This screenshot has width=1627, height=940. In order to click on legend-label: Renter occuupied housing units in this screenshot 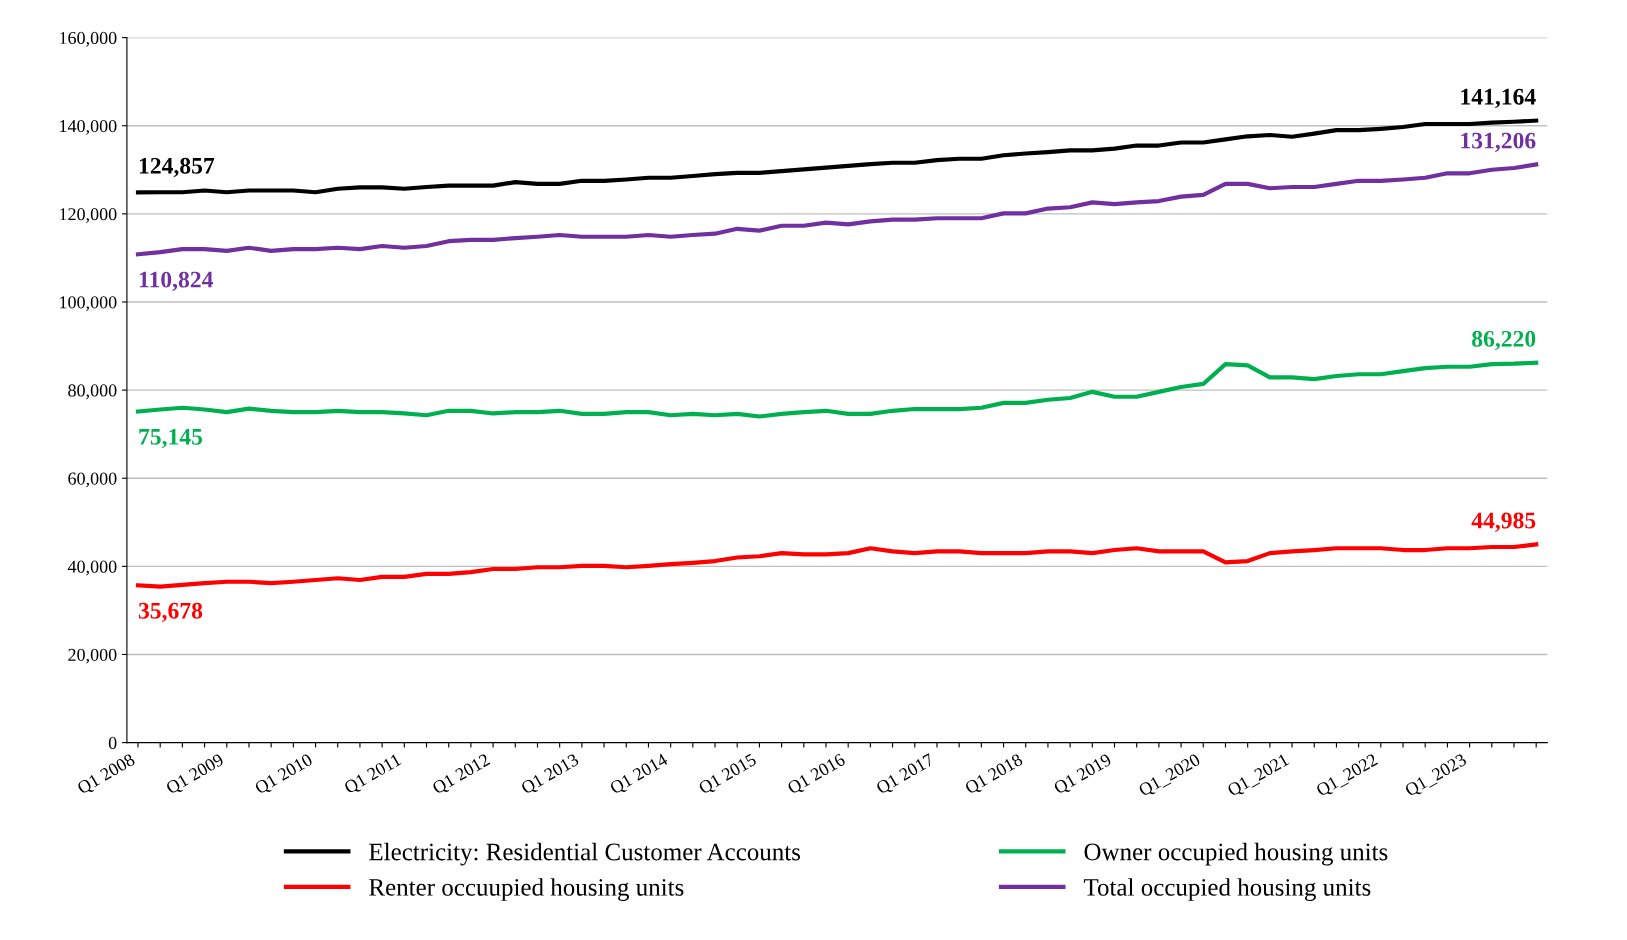, I will do `click(526, 889)`.